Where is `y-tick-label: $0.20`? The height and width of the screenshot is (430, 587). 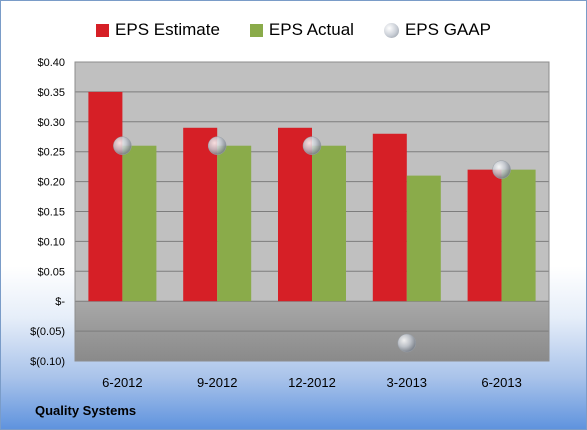 y-tick-label: $0.20 is located at coordinates (51, 183).